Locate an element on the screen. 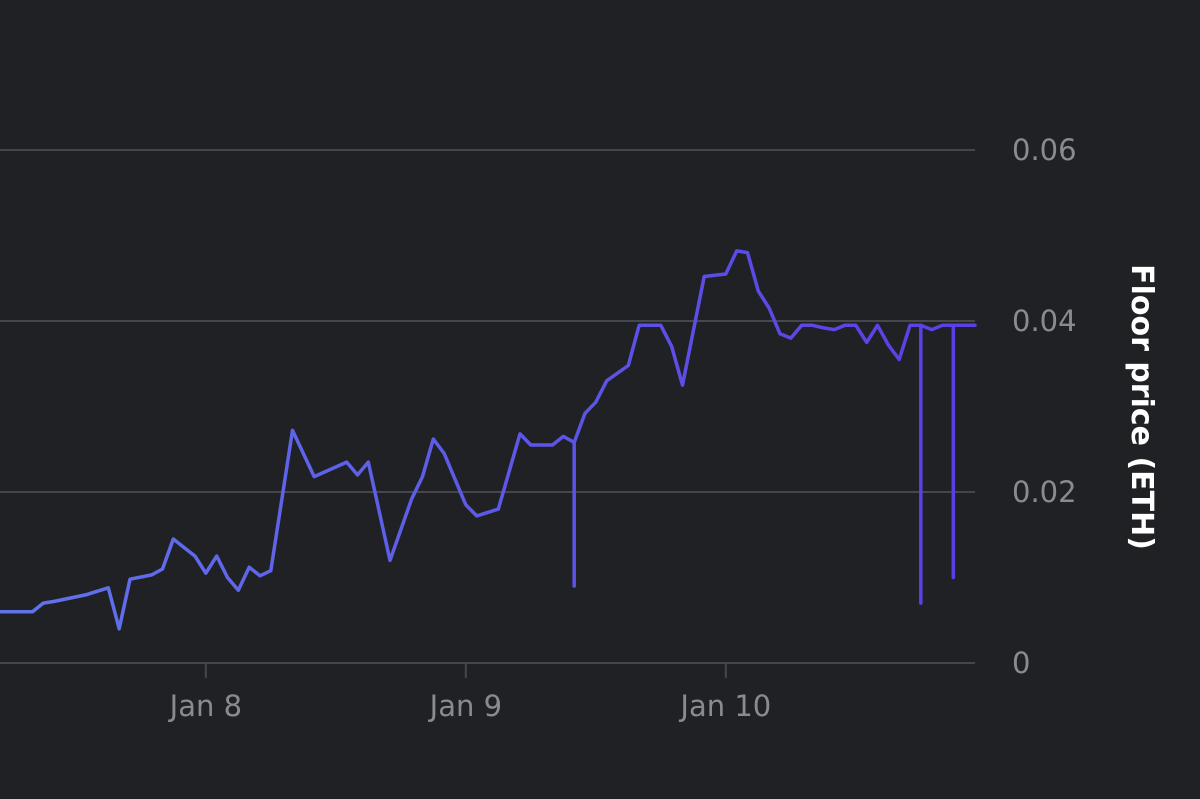 This screenshot has height=799, width=1200. y-tick-label: 0 is located at coordinates (1021, 663).